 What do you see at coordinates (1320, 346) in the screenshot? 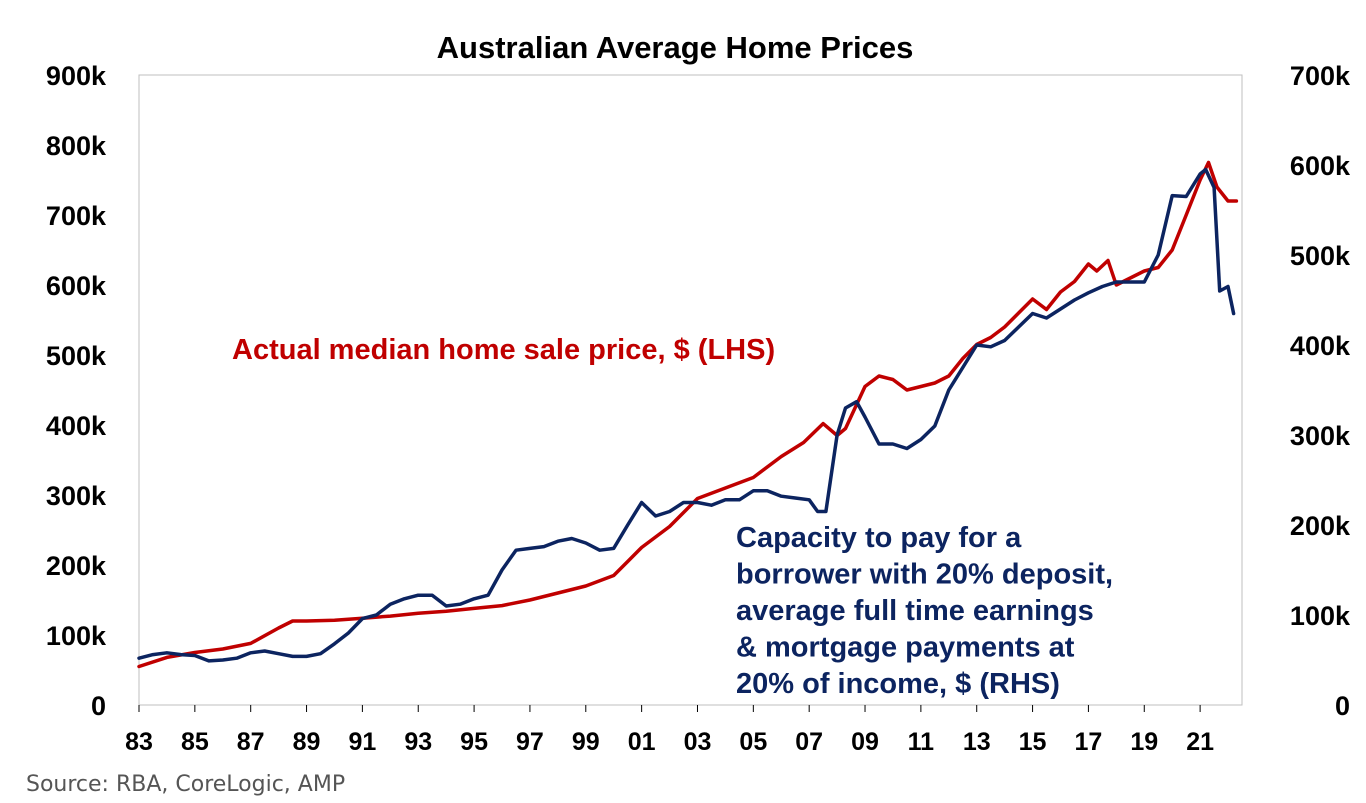
I see `y-right-tick-label: 400k` at bounding box center [1320, 346].